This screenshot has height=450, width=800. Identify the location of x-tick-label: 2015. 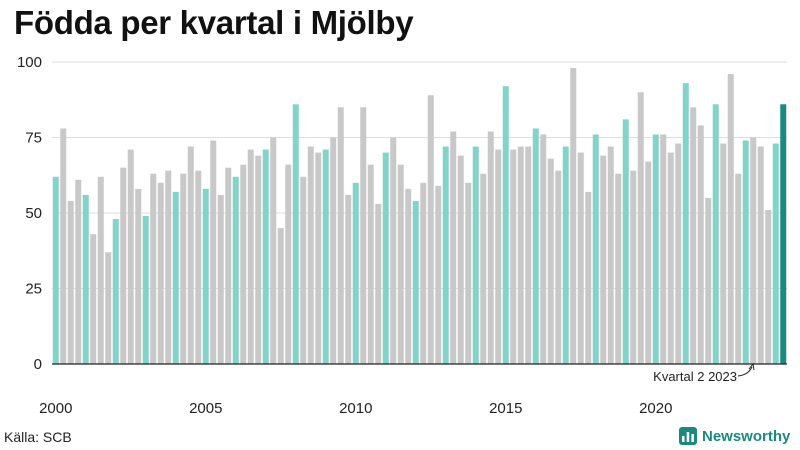
(505, 408).